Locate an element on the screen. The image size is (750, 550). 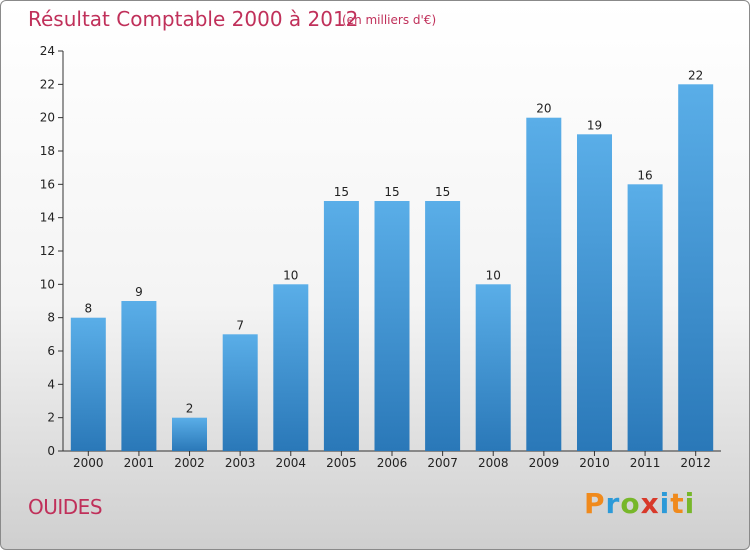
x-tick-label-2010: 2010 is located at coordinates (594, 463).